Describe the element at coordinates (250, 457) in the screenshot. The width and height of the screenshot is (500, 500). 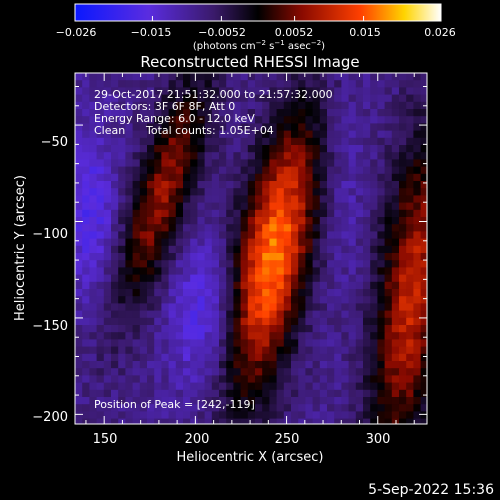
I see `x-axis-title: Heliocentric X (arcsec)` at that location.